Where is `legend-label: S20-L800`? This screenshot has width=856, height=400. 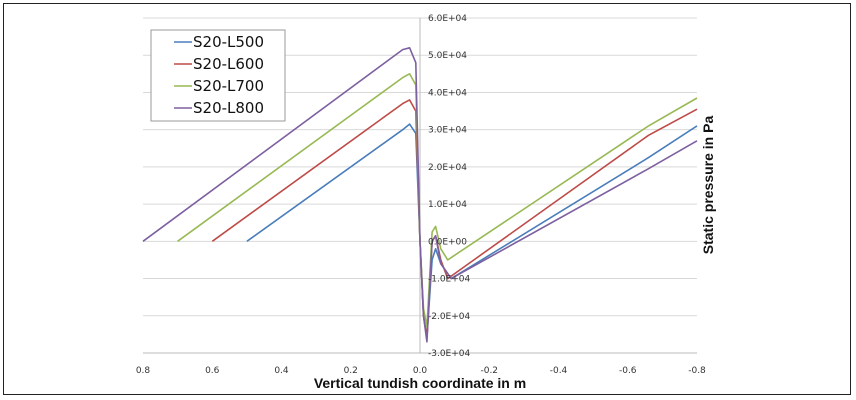
legend-label: S20-L800 is located at coordinates (228, 108).